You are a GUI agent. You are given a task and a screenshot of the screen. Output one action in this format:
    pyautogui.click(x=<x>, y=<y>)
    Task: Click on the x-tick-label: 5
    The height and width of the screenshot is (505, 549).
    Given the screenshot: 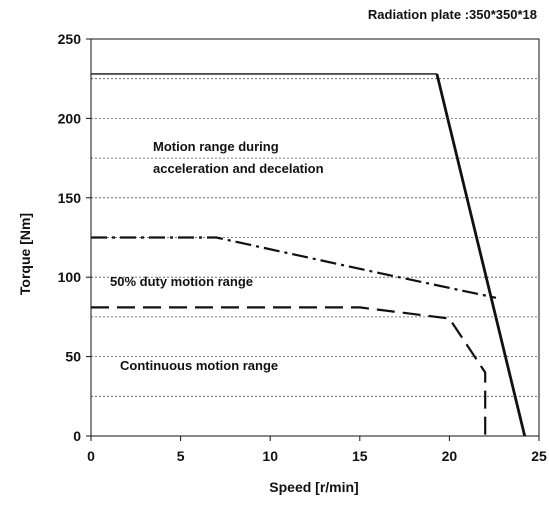 What is the action you would take?
    pyautogui.click(x=181, y=456)
    